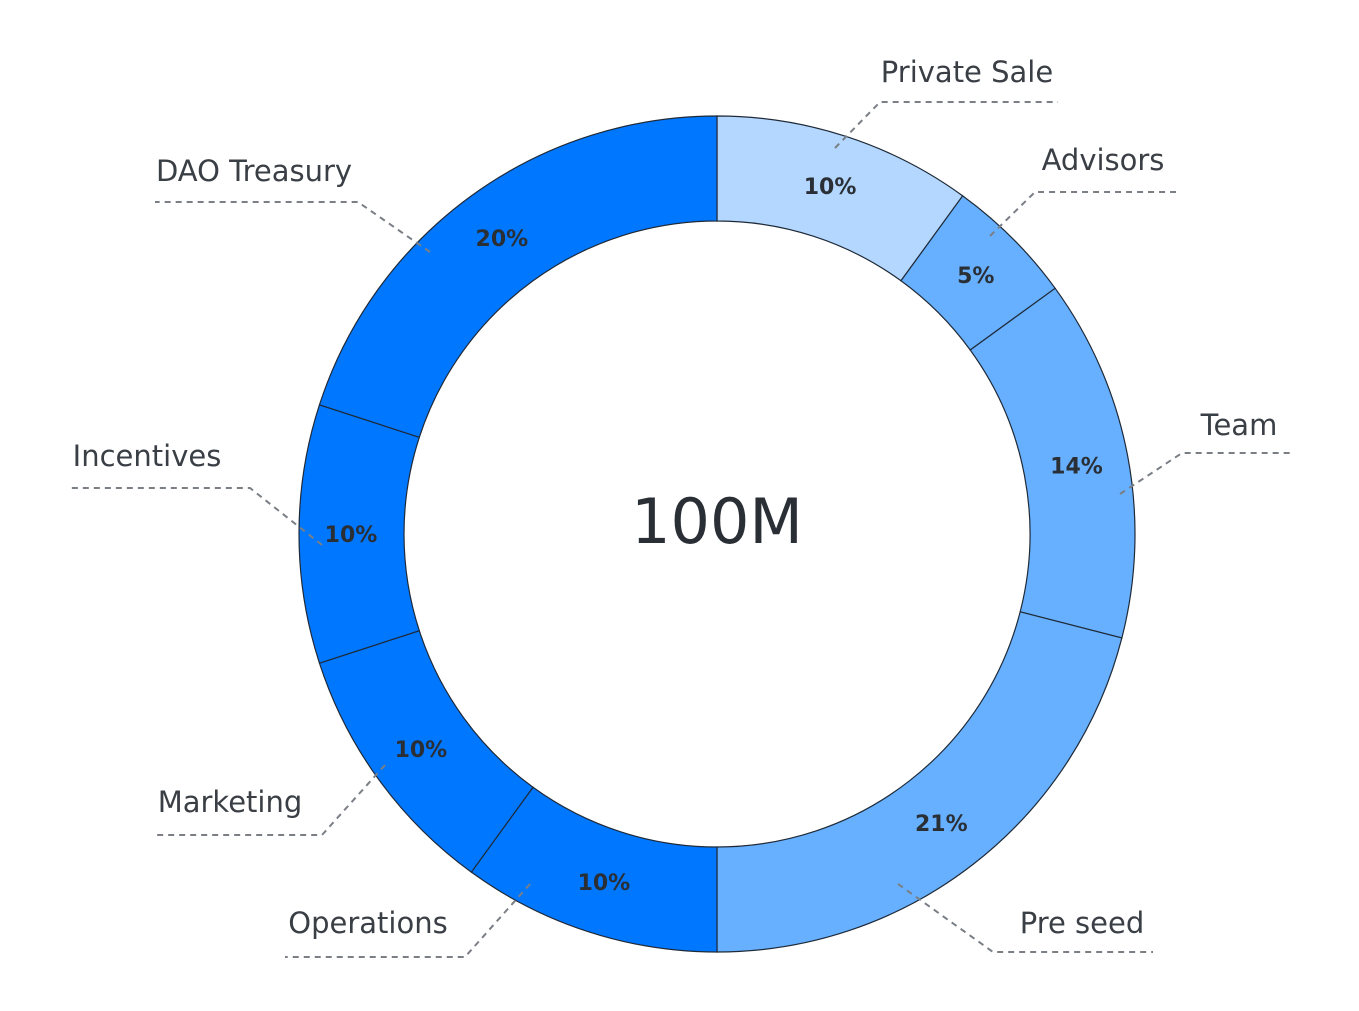  I want to click on category-label: Incentives, so click(147, 456).